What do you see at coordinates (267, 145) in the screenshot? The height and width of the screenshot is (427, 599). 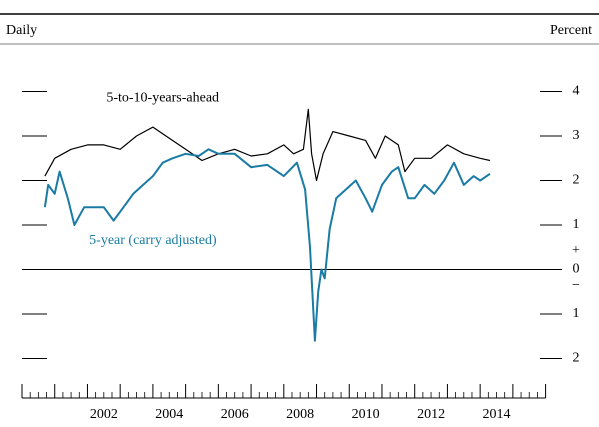 I see `series-line` at bounding box center [267, 145].